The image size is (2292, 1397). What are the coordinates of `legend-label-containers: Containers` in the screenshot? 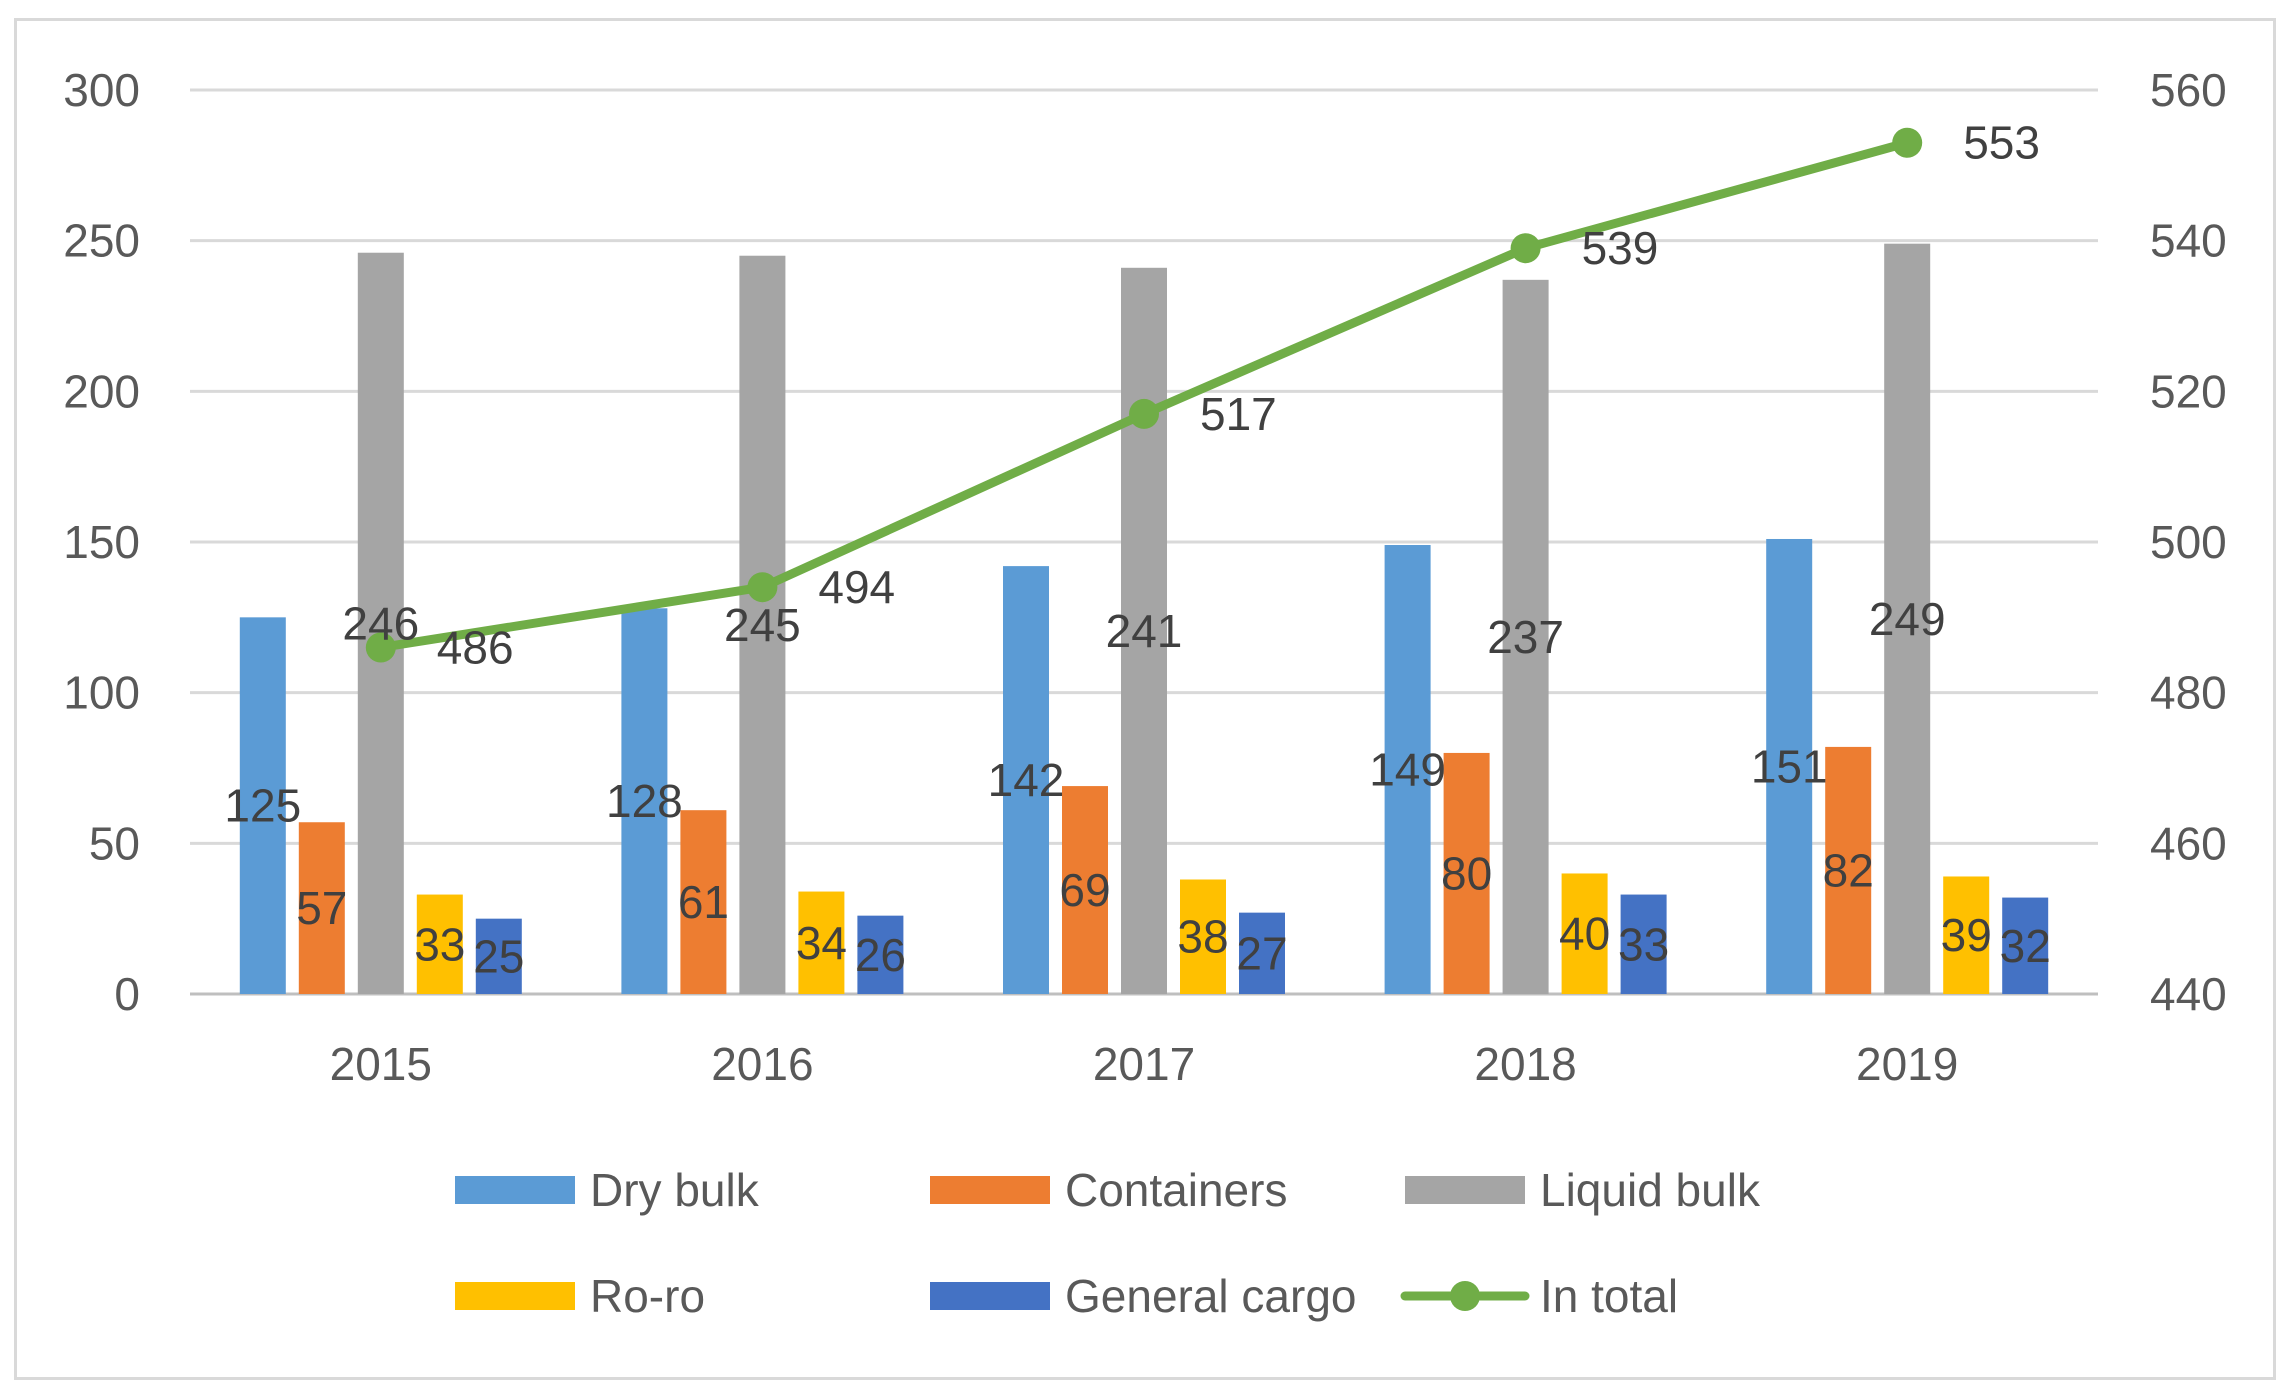 It's located at (1176, 1190).